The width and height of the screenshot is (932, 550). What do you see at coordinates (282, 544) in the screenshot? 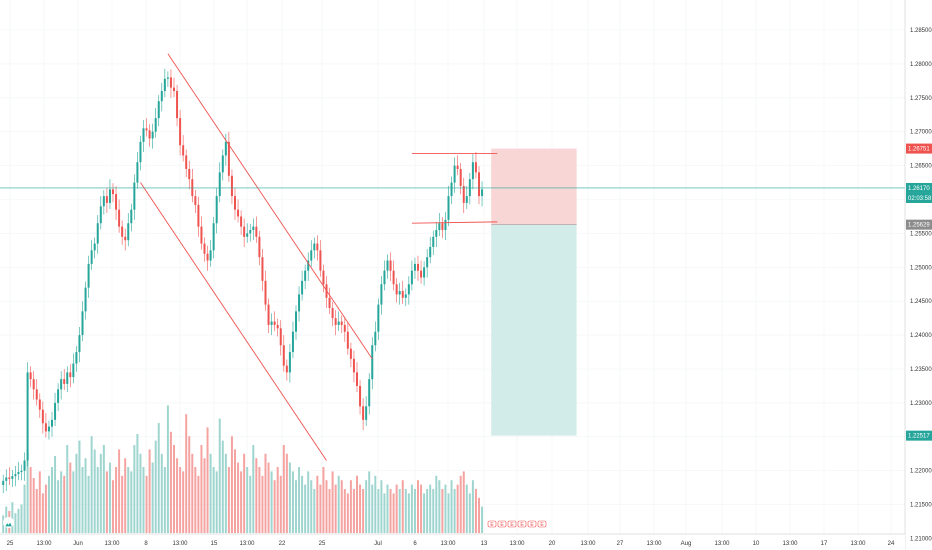
I see `time-tick-label: 22` at bounding box center [282, 544].